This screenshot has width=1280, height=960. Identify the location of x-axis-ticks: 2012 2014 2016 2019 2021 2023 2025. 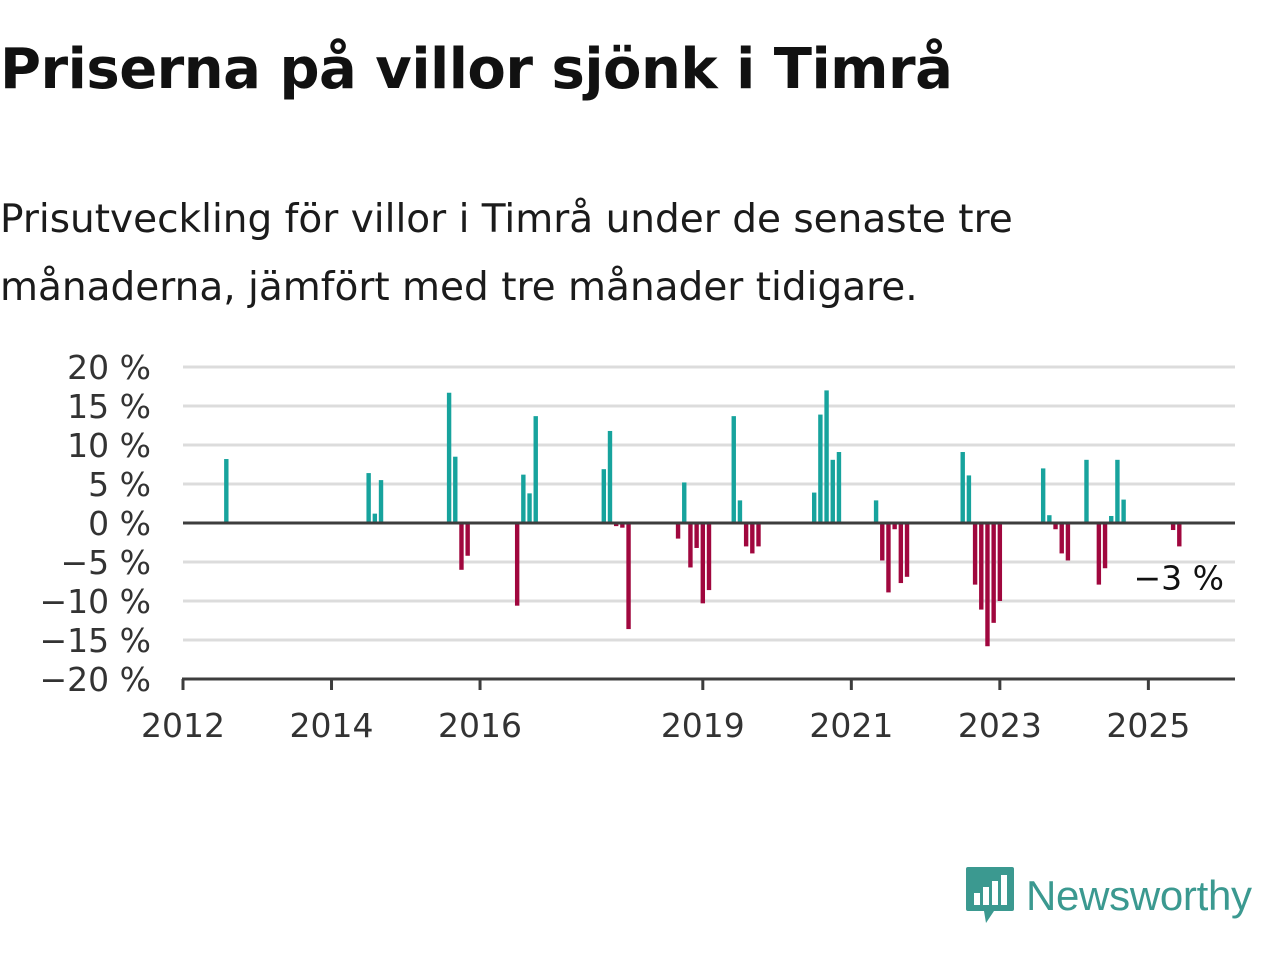
(665, 712).